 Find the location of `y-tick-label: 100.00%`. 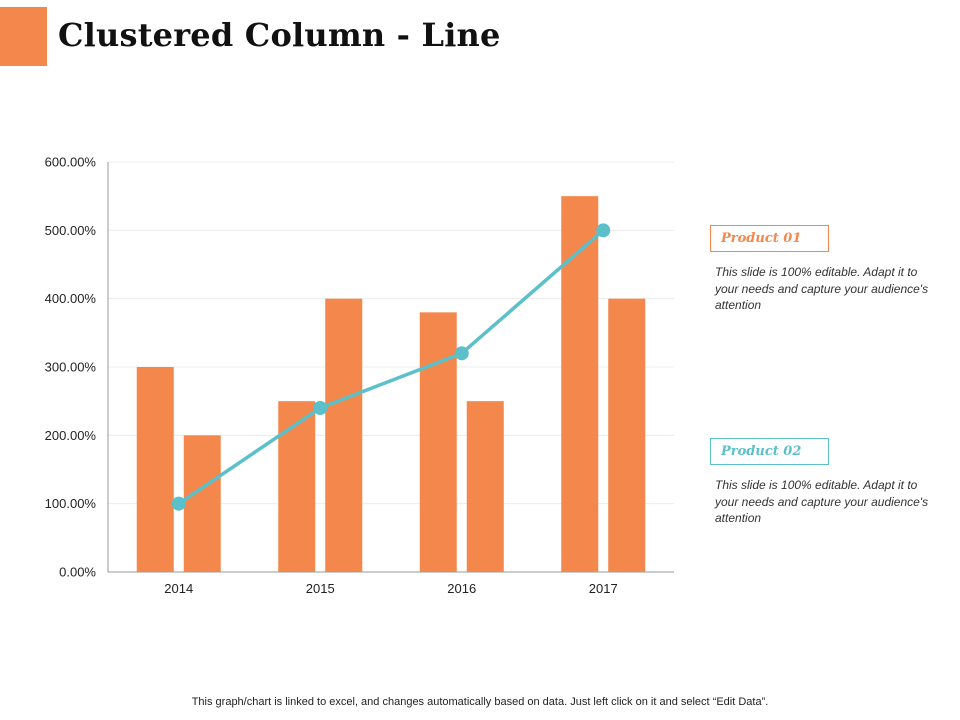

y-tick-label: 100.00% is located at coordinates (71, 503).